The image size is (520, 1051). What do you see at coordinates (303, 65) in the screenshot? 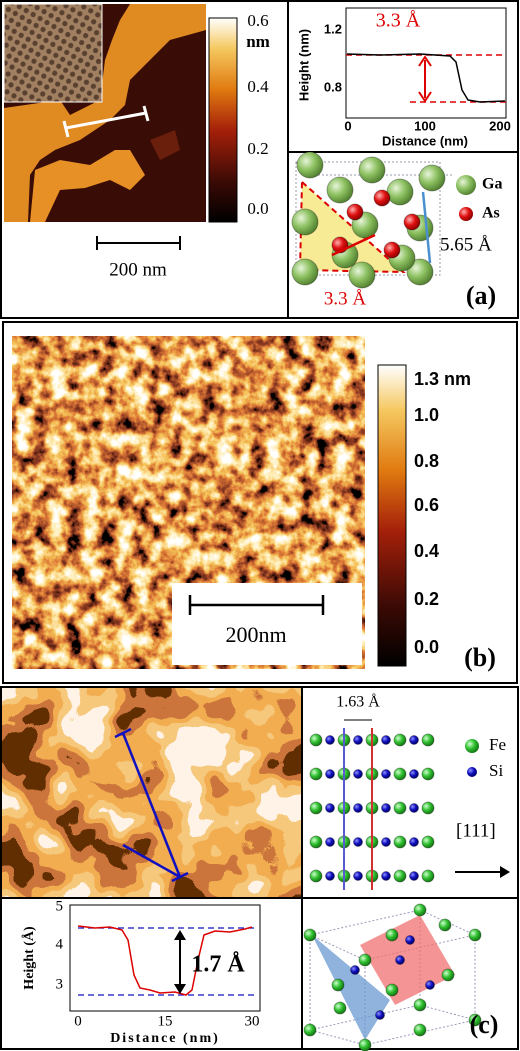
I see `y-axis-label: Height (nm)` at bounding box center [303, 65].